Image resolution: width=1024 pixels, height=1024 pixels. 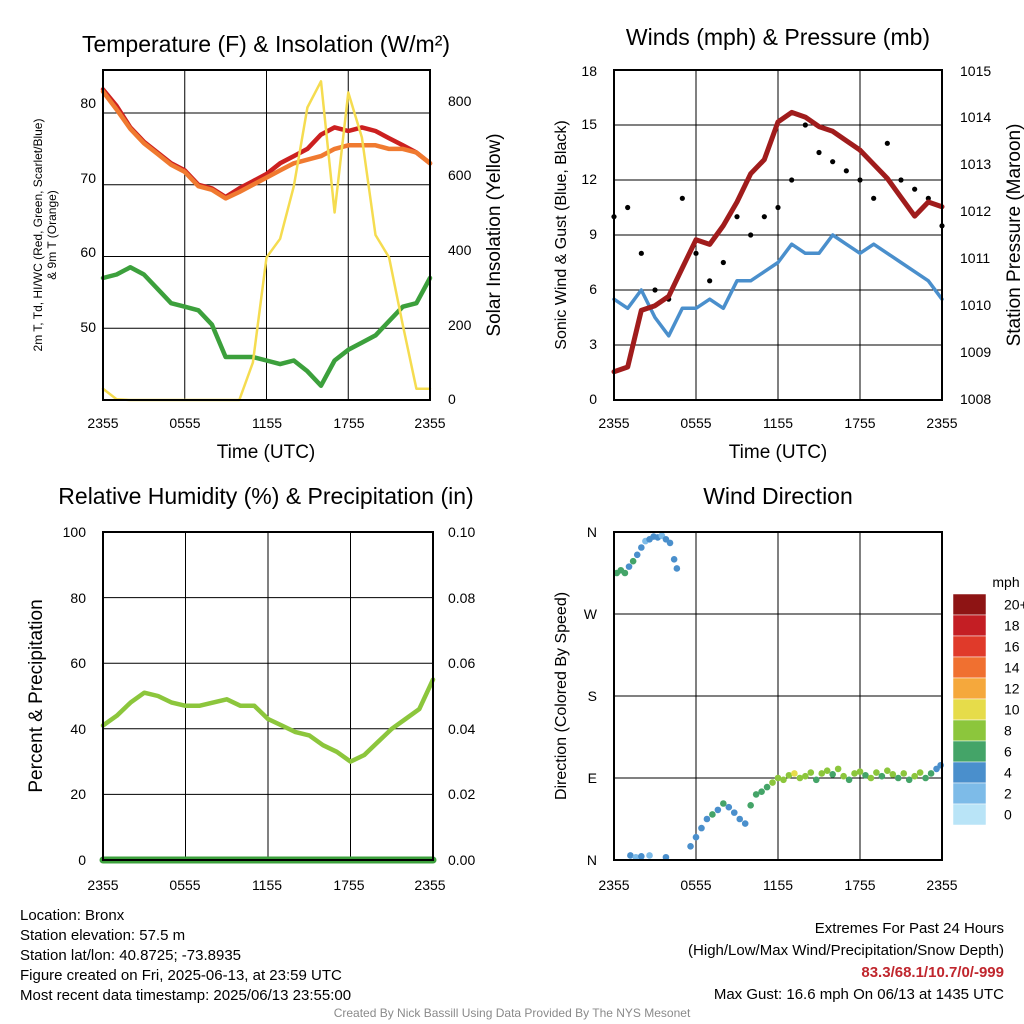 I want to click on dir-xtick-2: 1155, so click(x=778, y=885).